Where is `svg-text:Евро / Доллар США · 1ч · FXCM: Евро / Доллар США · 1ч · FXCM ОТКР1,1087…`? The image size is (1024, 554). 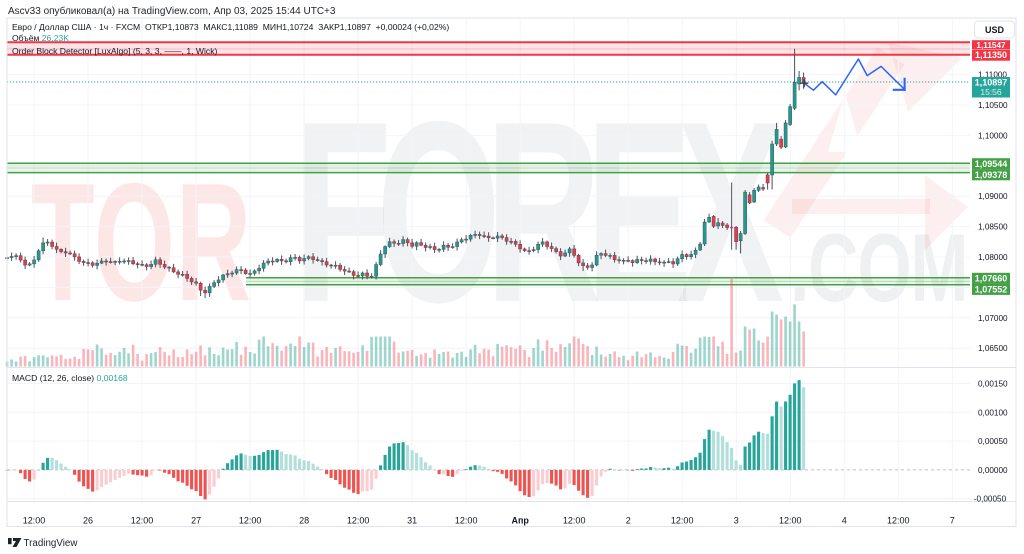 svg-text:Евро / Доллар США · 1ч · FXCM: Евро / Доллар США · 1ч · FXCM ОТКР1,1087… is located at coordinates (230, 27).